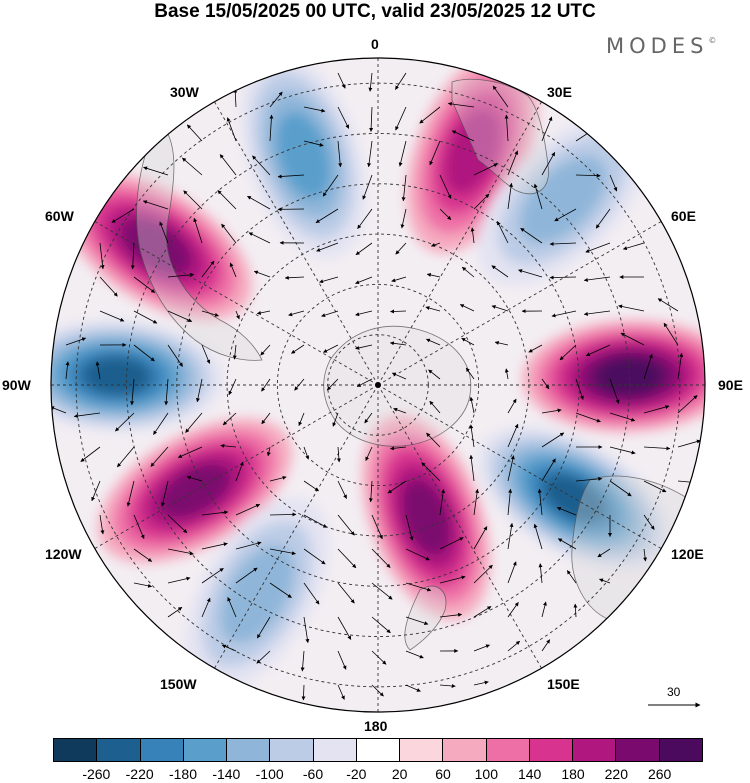  Describe the element at coordinates (178, 684) in the screenshot. I see `lon-label-150w: 150W` at that location.